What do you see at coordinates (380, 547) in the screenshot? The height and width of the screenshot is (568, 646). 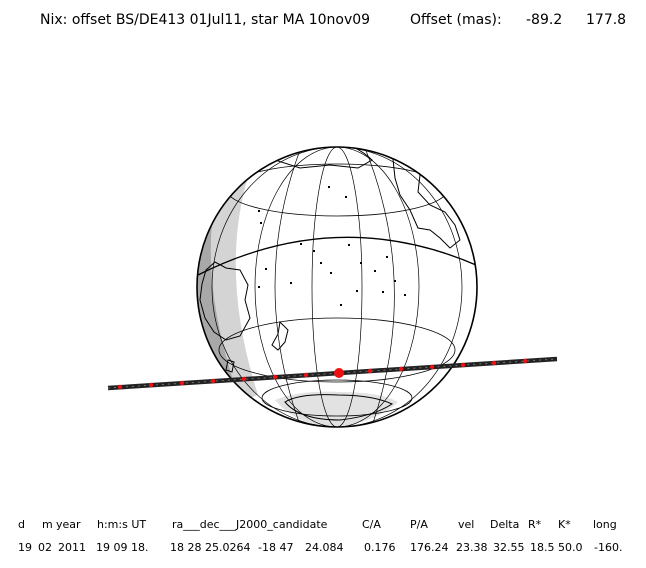 I see `value-ca: 0.176` at bounding box center [380, 547].